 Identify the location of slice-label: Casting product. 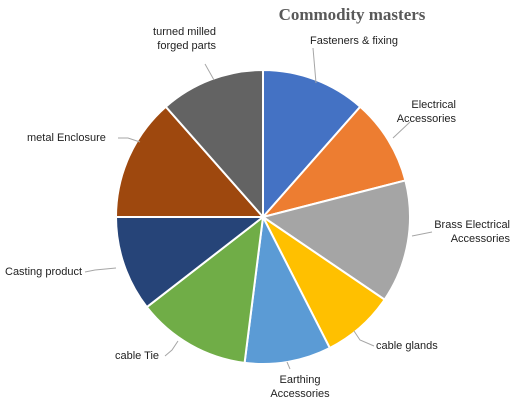
(43, 272).